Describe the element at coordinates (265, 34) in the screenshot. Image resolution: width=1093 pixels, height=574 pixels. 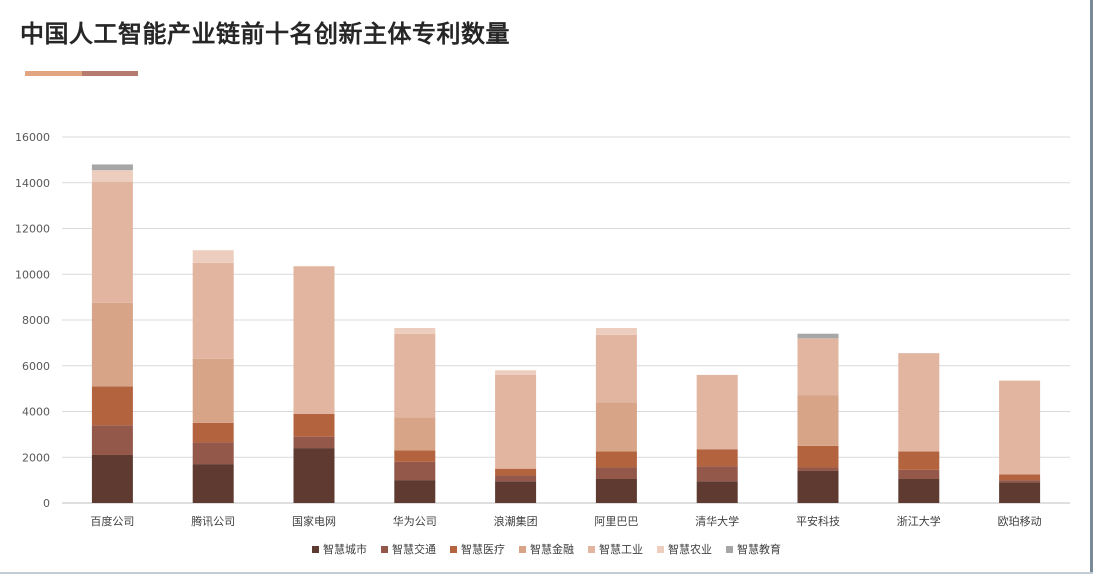
I see `chart-title: 中国人工智能产业链前十名创新主体专利数量` at that location.